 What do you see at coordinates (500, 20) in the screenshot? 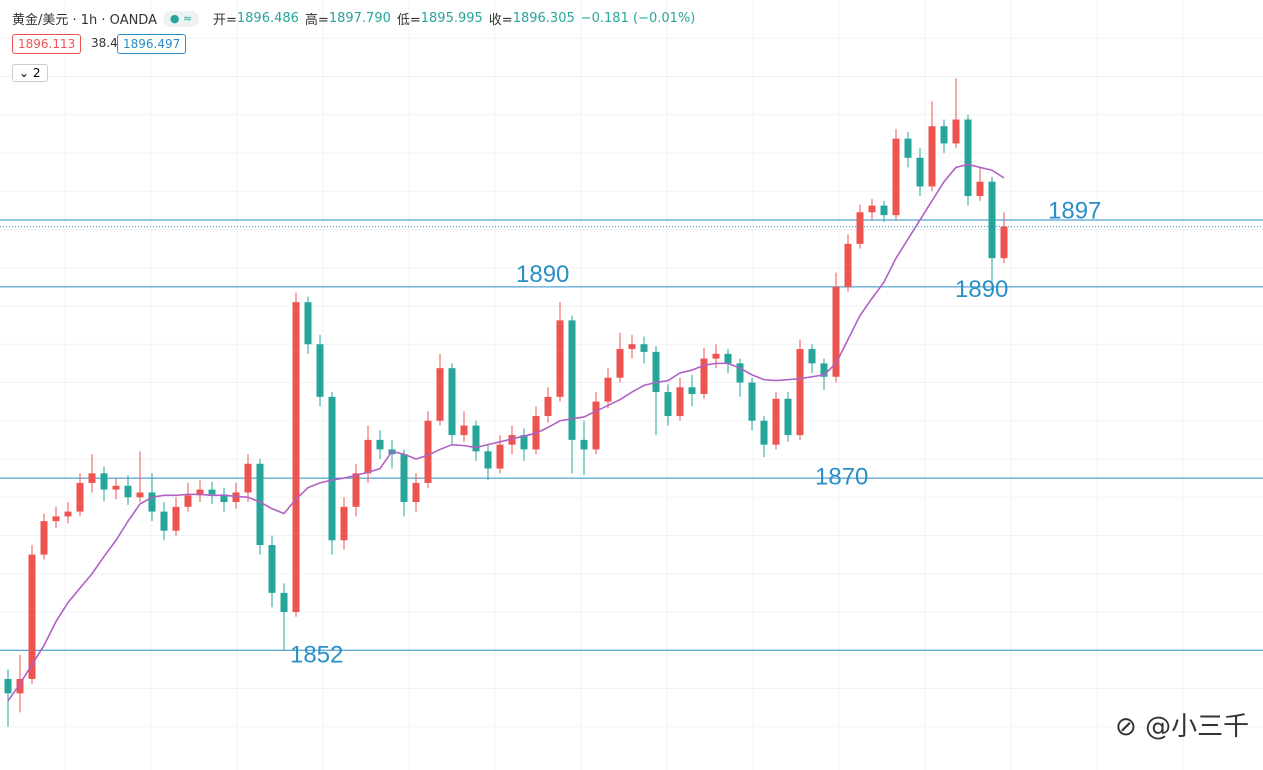
I see `ohlc-close-label: 收=` at bounding box center [500, 20].